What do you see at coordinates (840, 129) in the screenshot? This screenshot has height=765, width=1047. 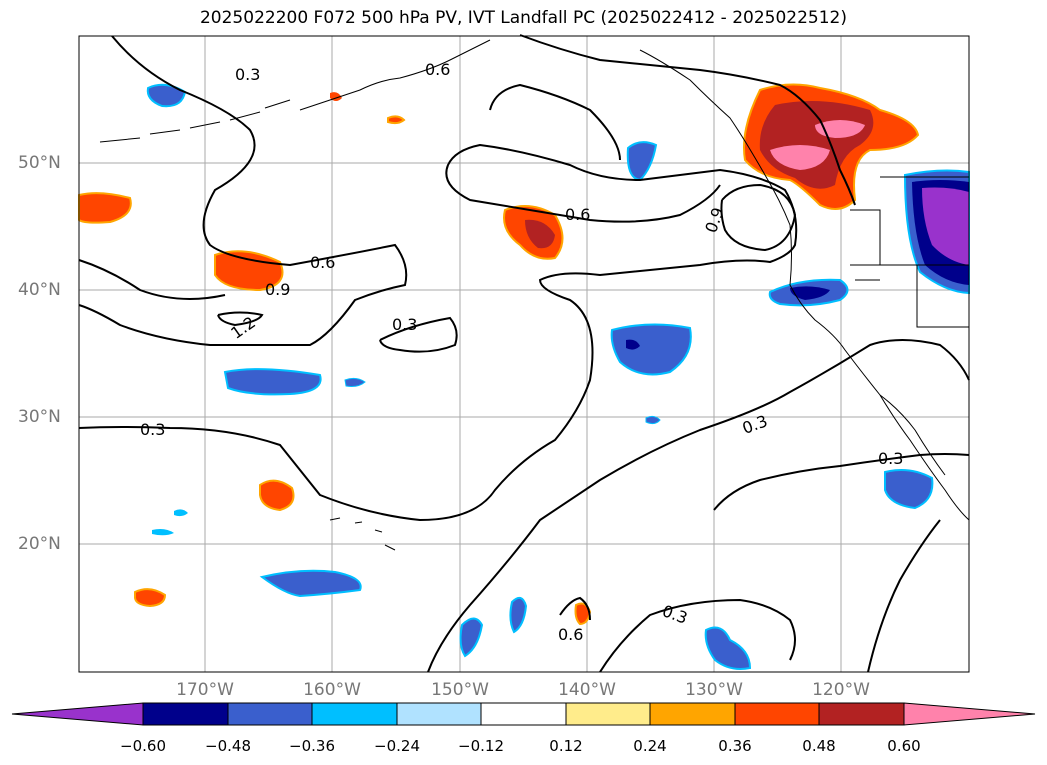 I see `region-pos-nw-coast-peak1` at bounding box center [840, 129].